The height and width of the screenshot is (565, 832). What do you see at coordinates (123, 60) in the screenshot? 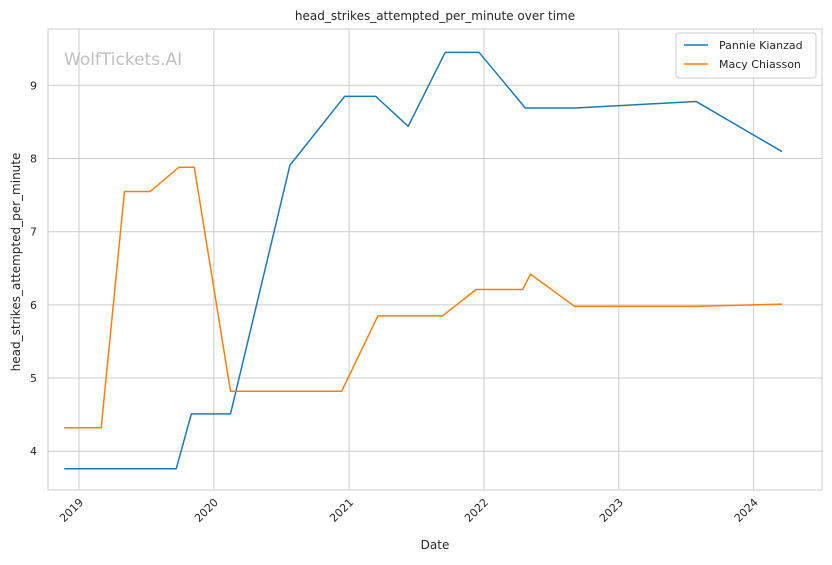
I see `watermark: WolfTickets.AI` at bounding box center [123, 60].